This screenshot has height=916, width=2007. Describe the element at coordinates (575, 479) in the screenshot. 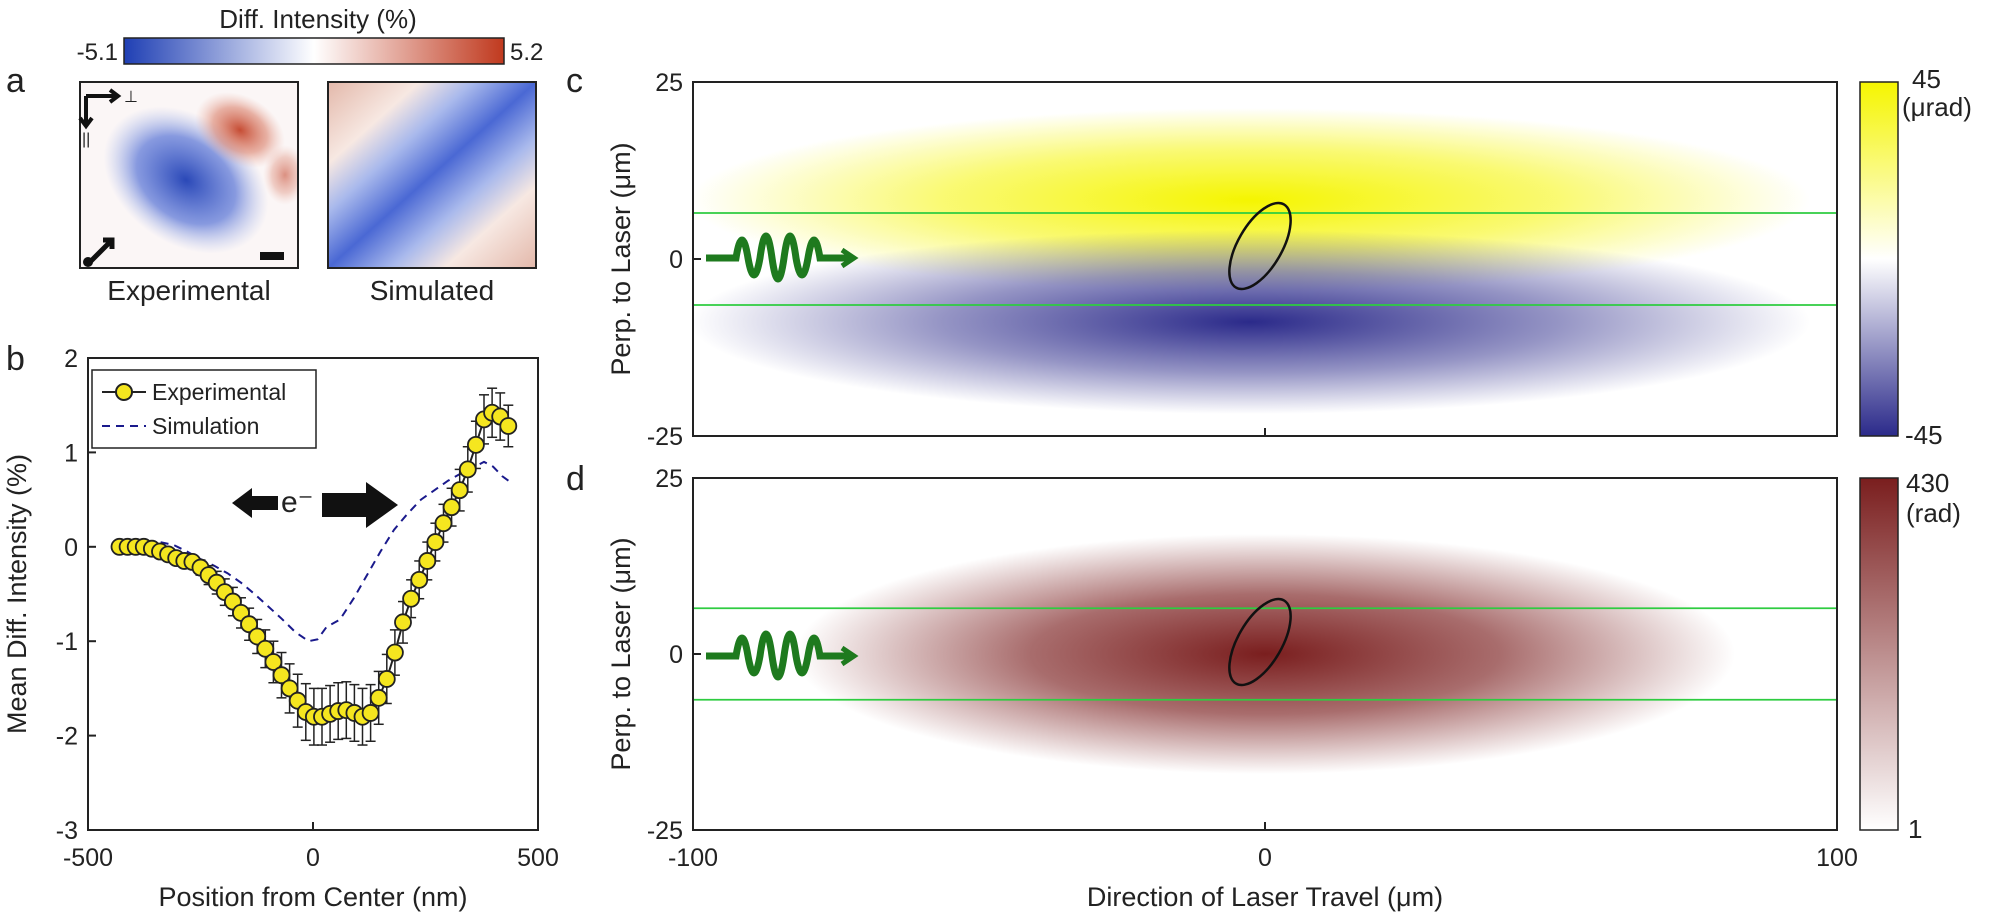

I see `panel-label-d: d` at that location.